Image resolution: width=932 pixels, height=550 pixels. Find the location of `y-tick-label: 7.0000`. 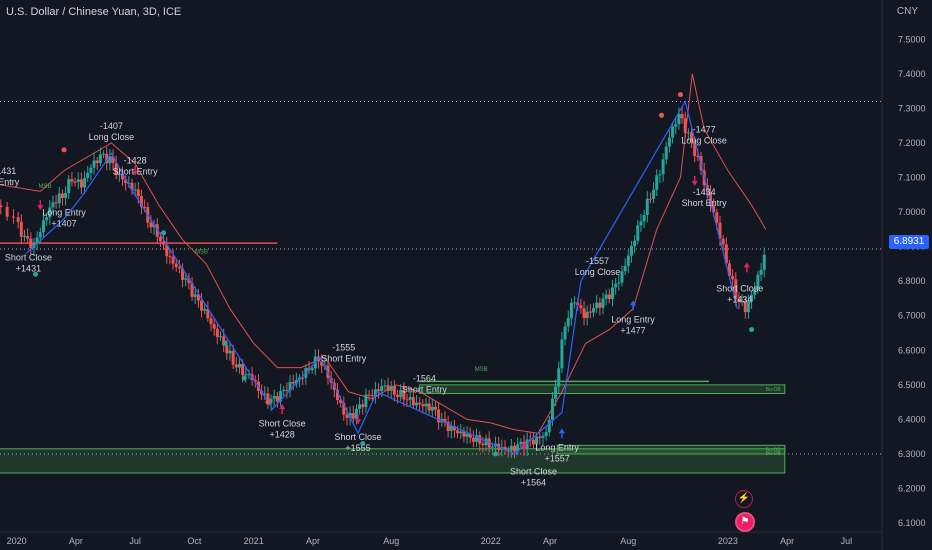

y-tick-label: 7.0000 is located at coordinates (912, 212).